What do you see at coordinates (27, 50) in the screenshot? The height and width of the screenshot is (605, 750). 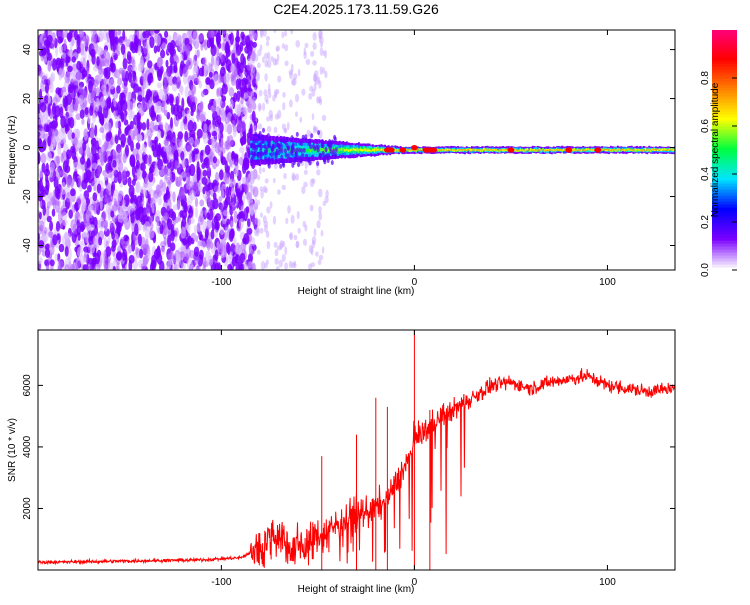 I see `spectrogram-y-tick-label: 40` at bounding box center [27, 50].